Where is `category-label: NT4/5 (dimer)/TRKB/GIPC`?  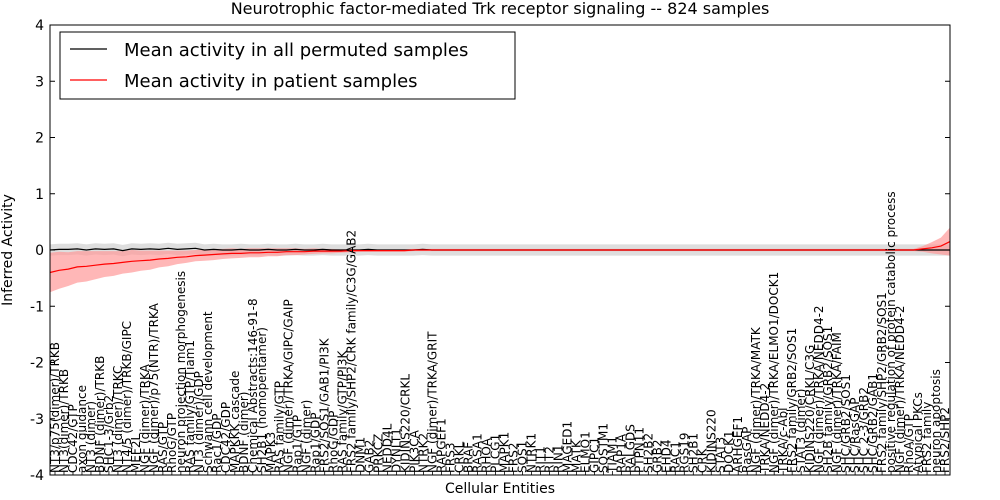 category-label: NT4/5 (dimer)/TRKB/GIPC is located at coordinates (127, 397).